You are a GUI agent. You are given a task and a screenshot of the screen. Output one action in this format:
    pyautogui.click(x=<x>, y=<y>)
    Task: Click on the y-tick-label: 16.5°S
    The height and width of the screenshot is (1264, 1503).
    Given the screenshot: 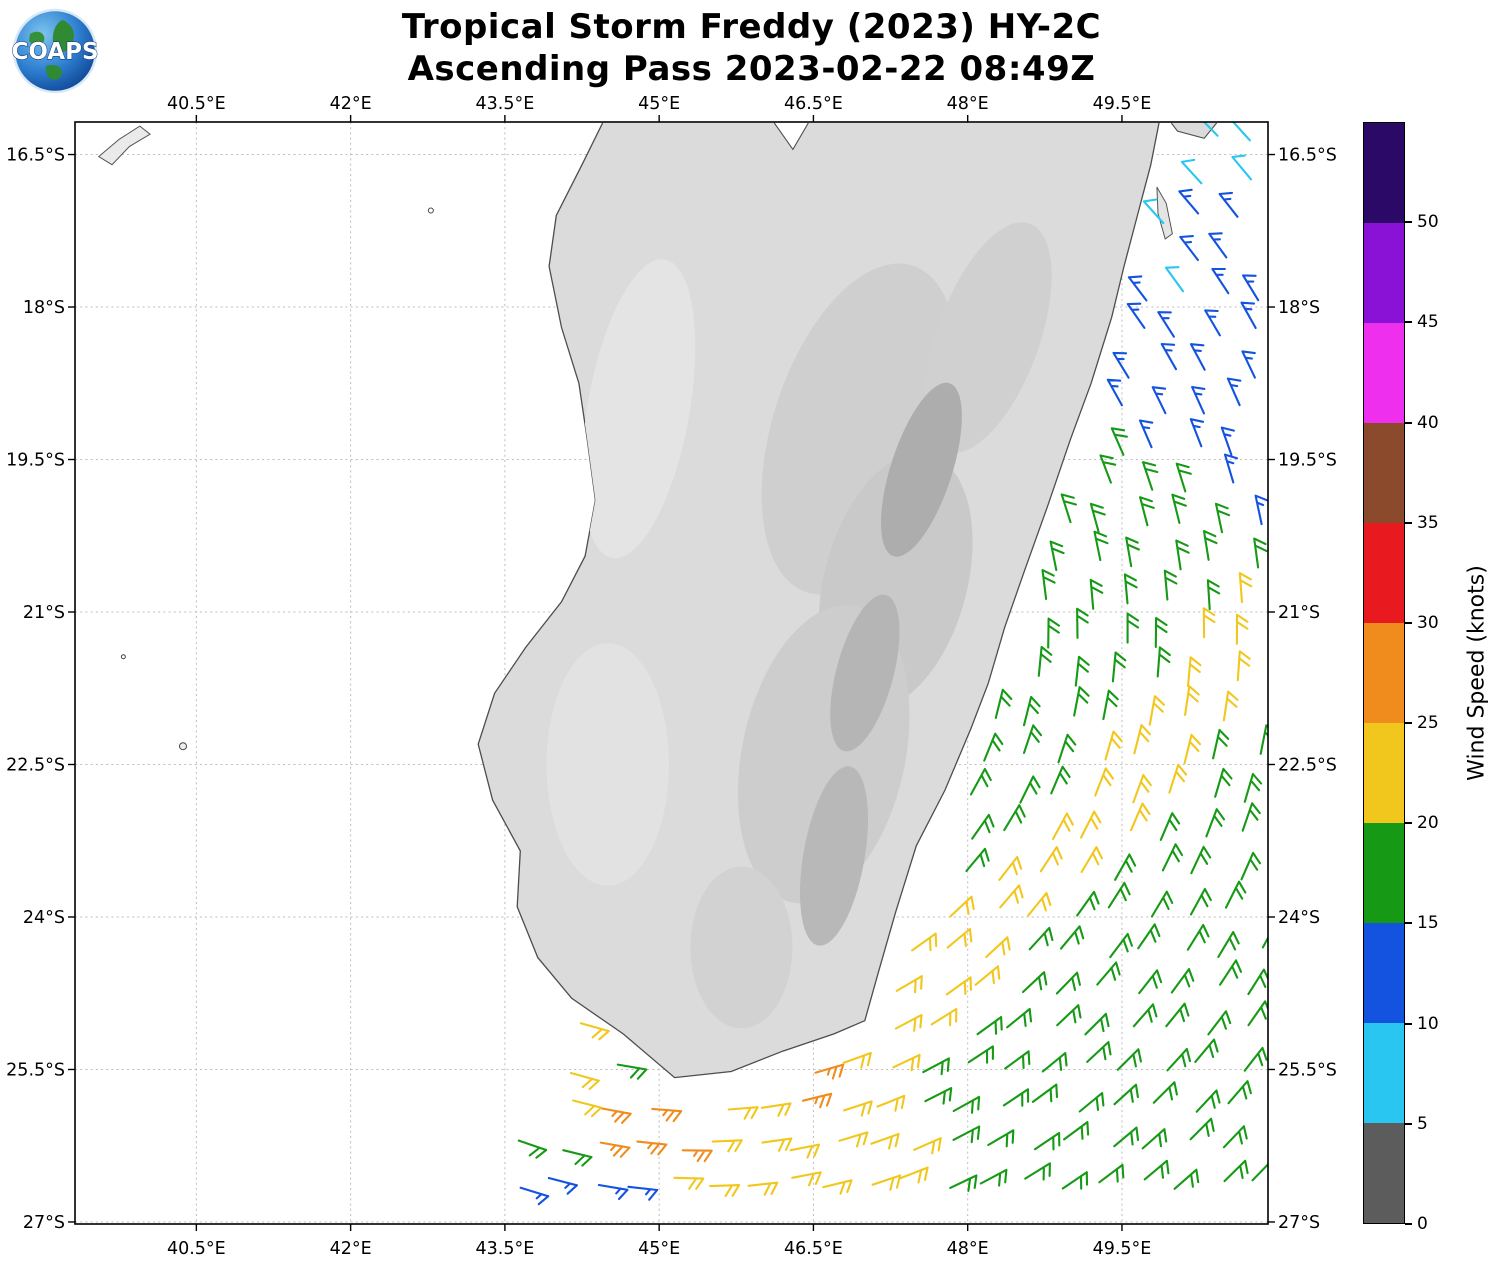 What is the action you would take?
    pyautogui.click(x=35, y=156)
    